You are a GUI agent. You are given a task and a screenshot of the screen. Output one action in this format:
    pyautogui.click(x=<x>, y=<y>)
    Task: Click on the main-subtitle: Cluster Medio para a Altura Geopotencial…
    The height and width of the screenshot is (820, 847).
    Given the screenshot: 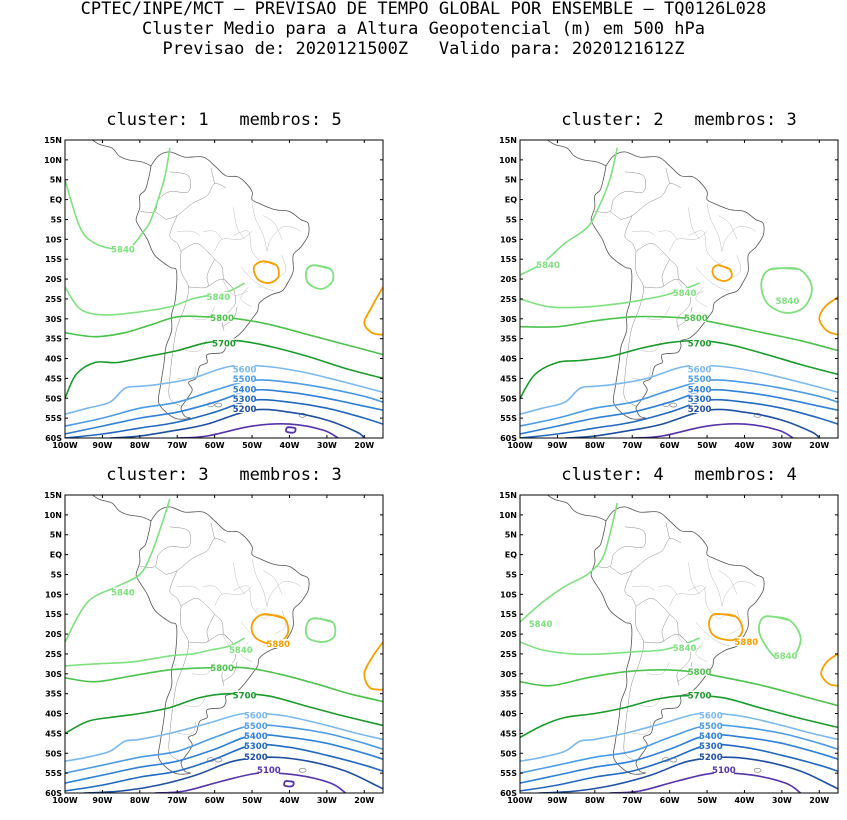 What is the action you would take?
    pyautogui.click(x=423, y=29)
    